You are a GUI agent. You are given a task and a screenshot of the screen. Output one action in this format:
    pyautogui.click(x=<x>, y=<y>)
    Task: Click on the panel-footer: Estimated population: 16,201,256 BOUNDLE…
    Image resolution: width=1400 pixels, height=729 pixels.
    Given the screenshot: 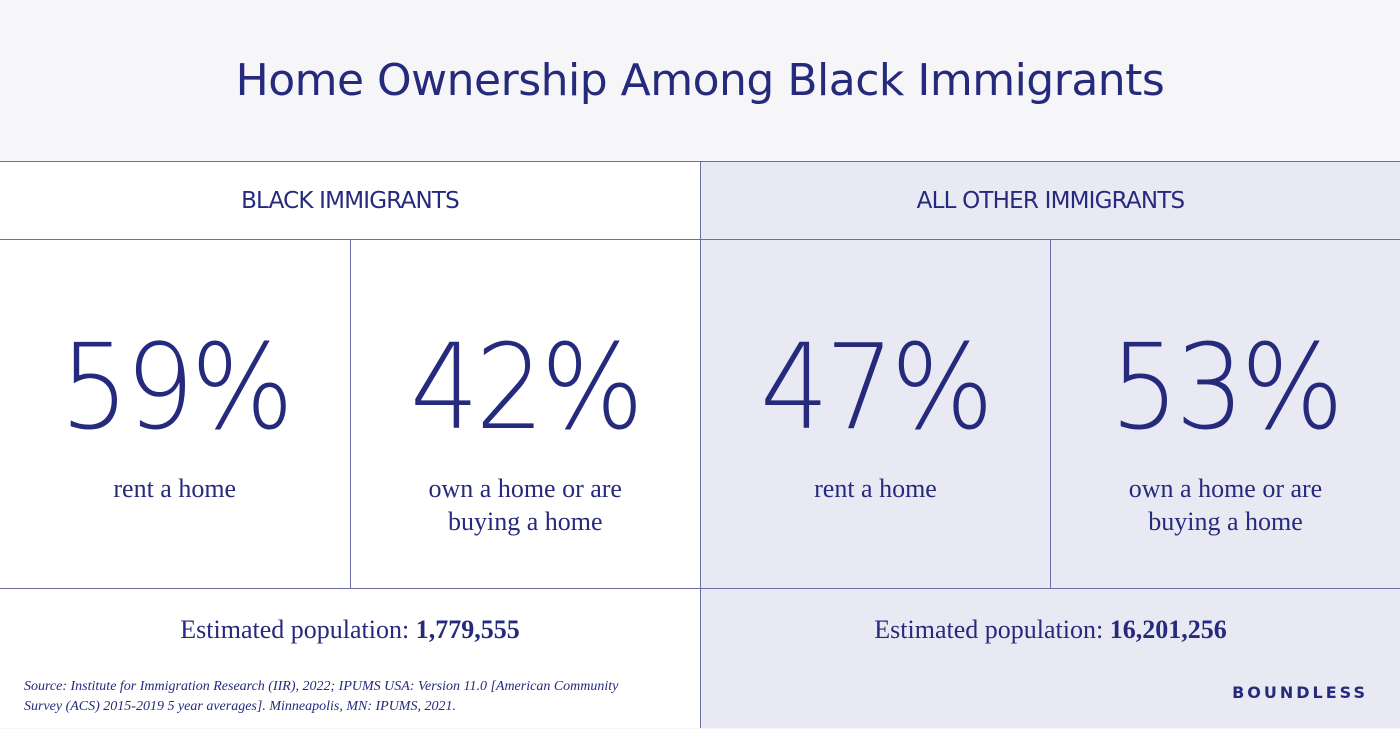 What is the action you would take?
    pyautogui.click(x=1050, y=659)
    